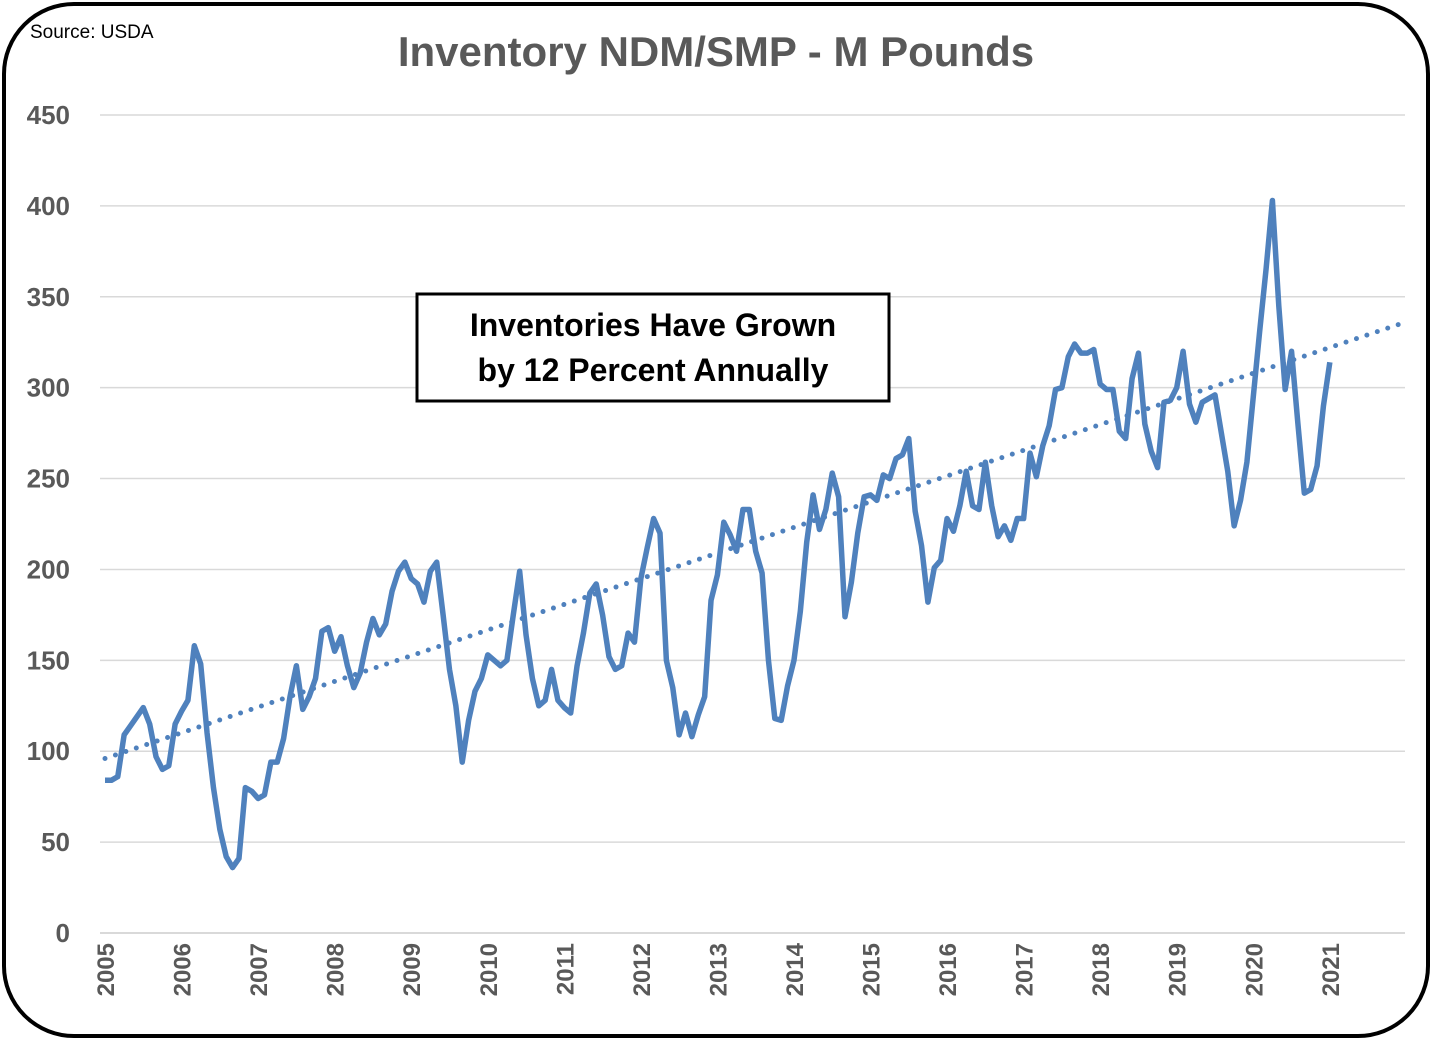  Describe the element at coordinates (183, 969) in the screenshot. I see `x-tick-label: 2006` at that location.